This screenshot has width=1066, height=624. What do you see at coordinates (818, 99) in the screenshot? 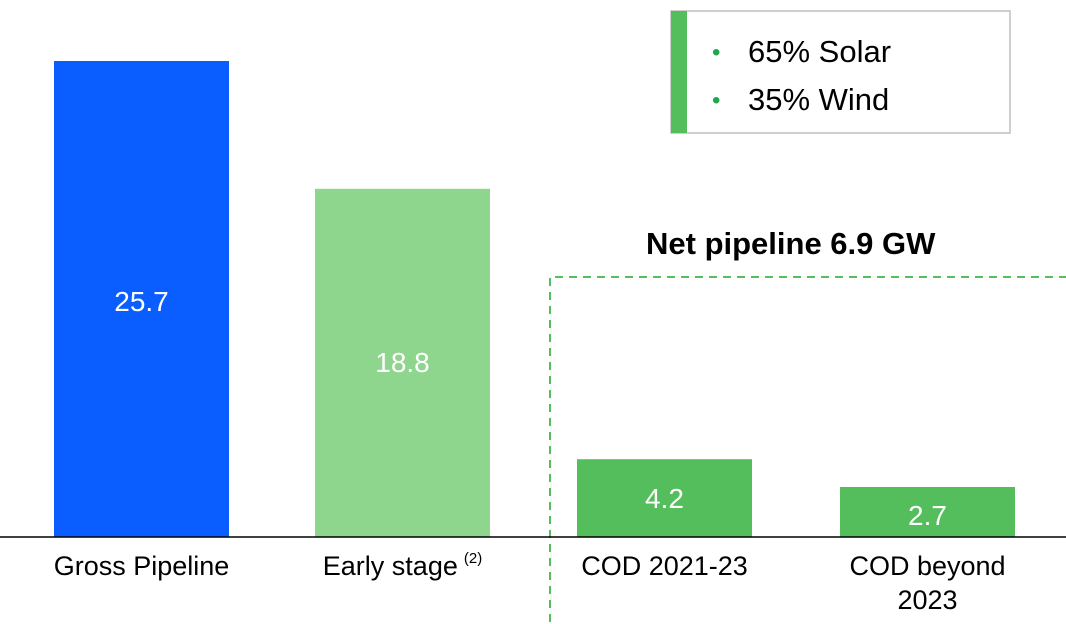
I see `wind-share-text: 35% Wind` at bounding box center [818, 99].